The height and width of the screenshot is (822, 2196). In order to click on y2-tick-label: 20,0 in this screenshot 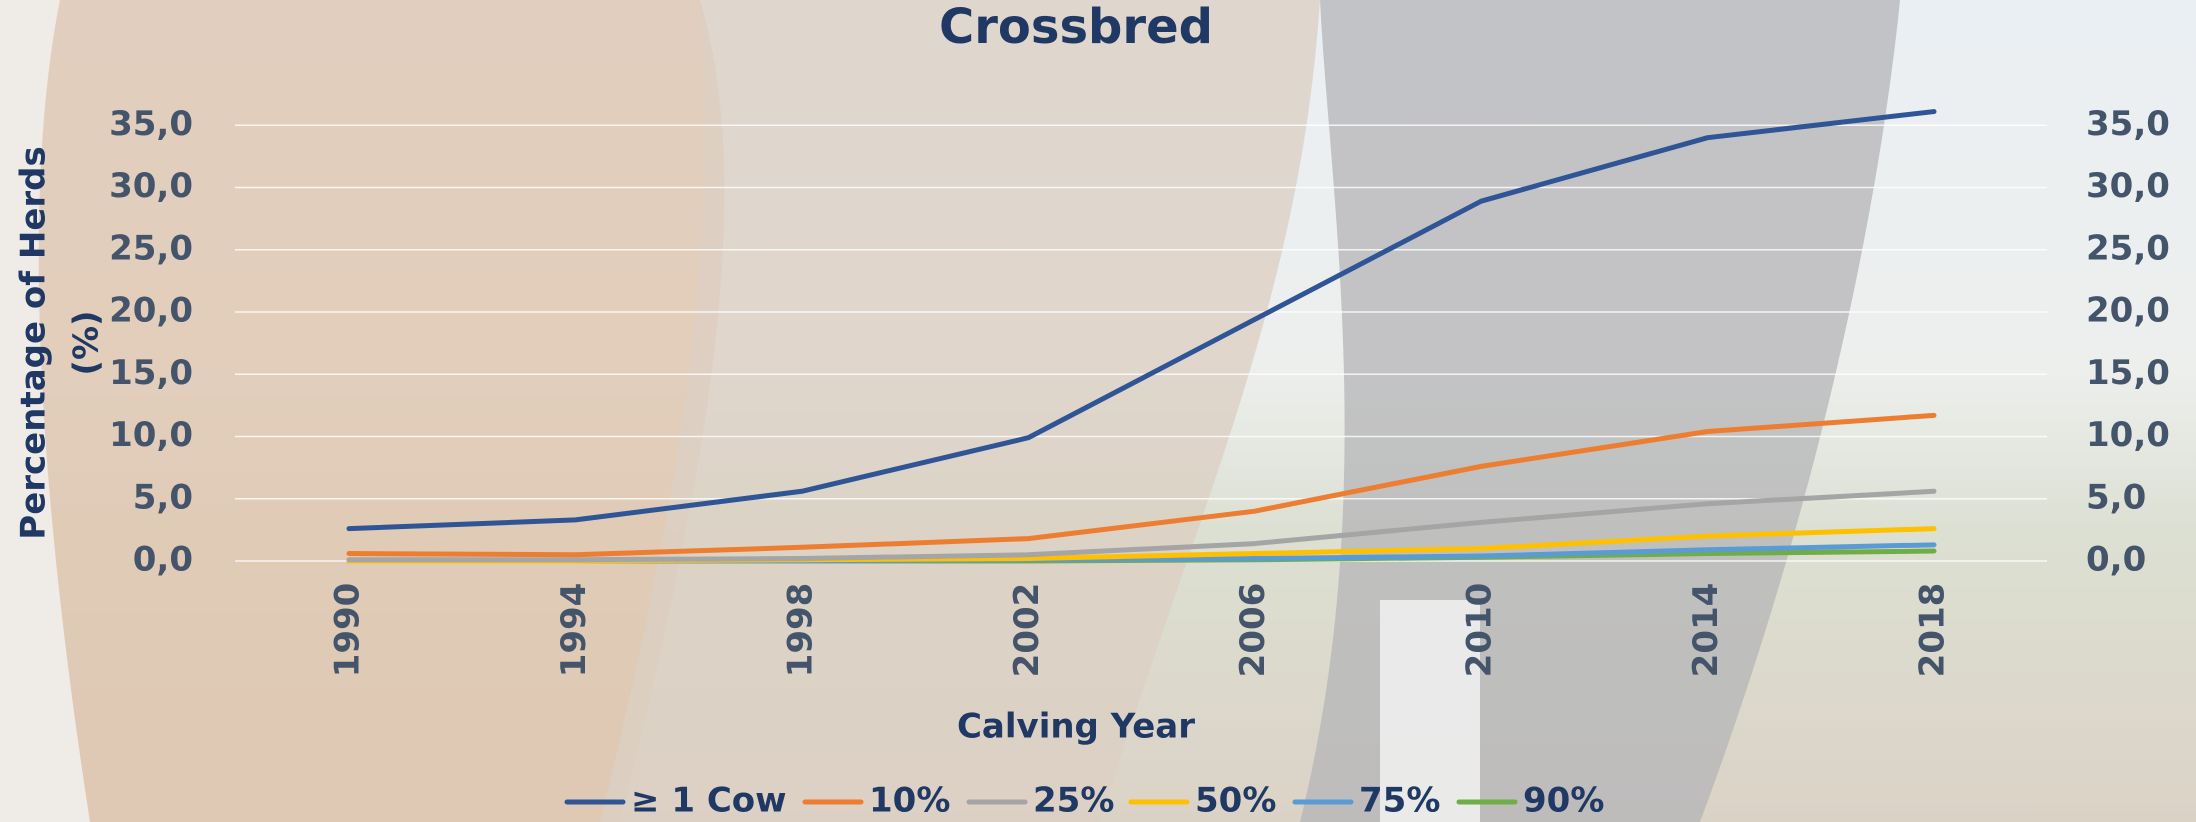, I will do `click(2128, 311)`.